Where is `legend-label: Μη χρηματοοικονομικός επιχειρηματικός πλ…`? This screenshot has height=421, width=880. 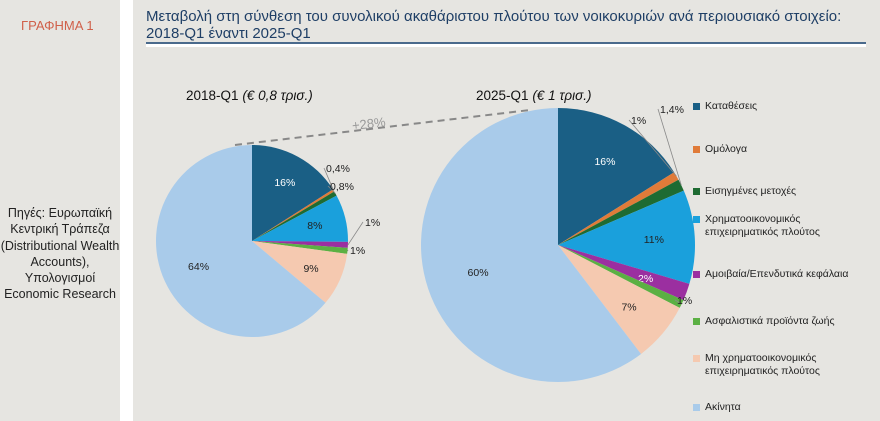 legend-label: Μη χρηματοοικονομικός επιχειρηματικός πλ… is located at coordinates (762, 364).